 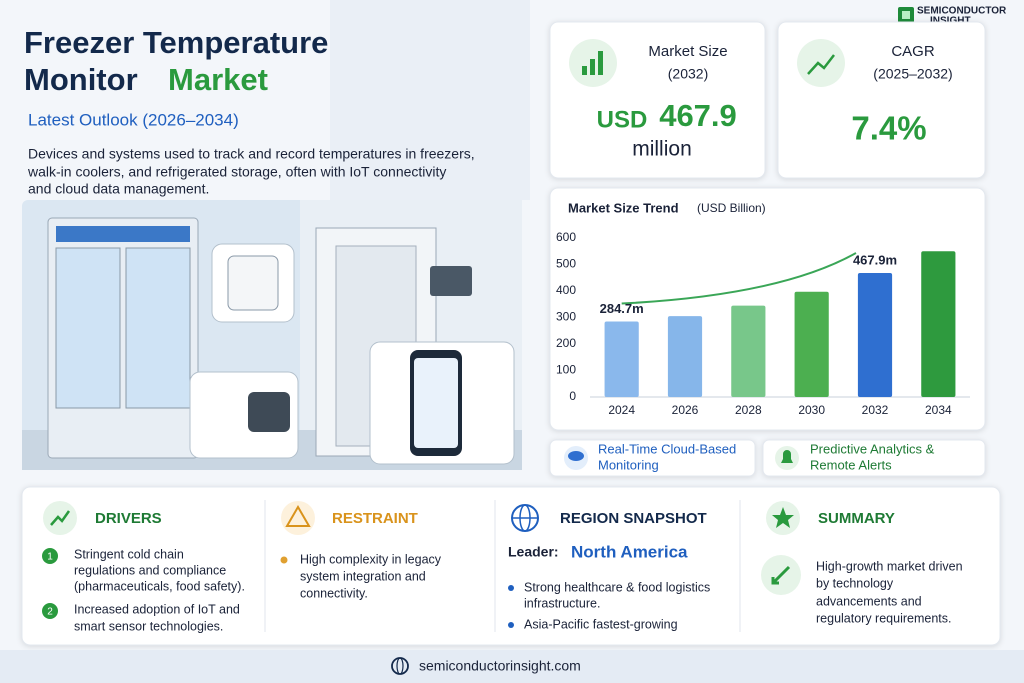 I want to click on y-tick-label: 300, so click(x=566, y=317).